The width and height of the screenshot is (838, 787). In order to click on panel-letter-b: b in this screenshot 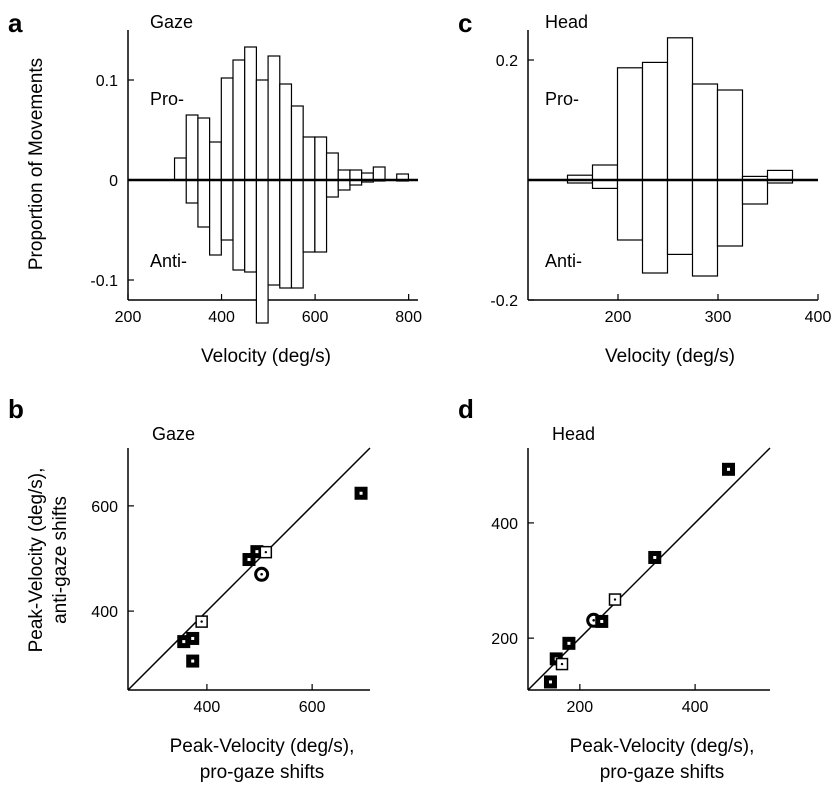, I will do `click(16, 409)`.